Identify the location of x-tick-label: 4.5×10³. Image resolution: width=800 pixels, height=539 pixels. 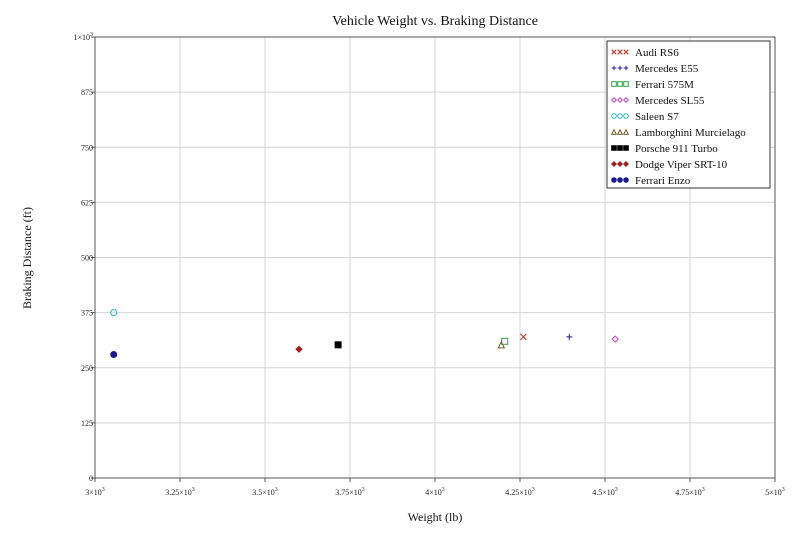
(605, 492).